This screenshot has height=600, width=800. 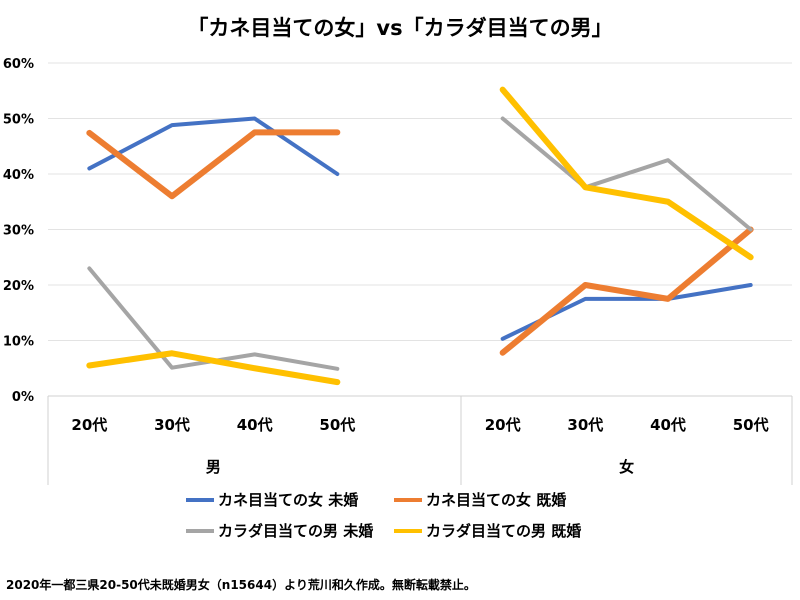 I want to click on legend-label: カネ目当ての女 既婚, so click(x=496, y=500).